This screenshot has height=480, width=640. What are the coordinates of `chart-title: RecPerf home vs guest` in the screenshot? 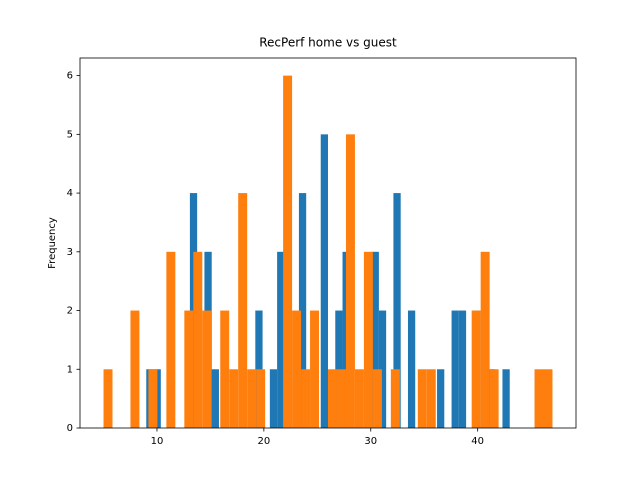 It's located at (328, 43).